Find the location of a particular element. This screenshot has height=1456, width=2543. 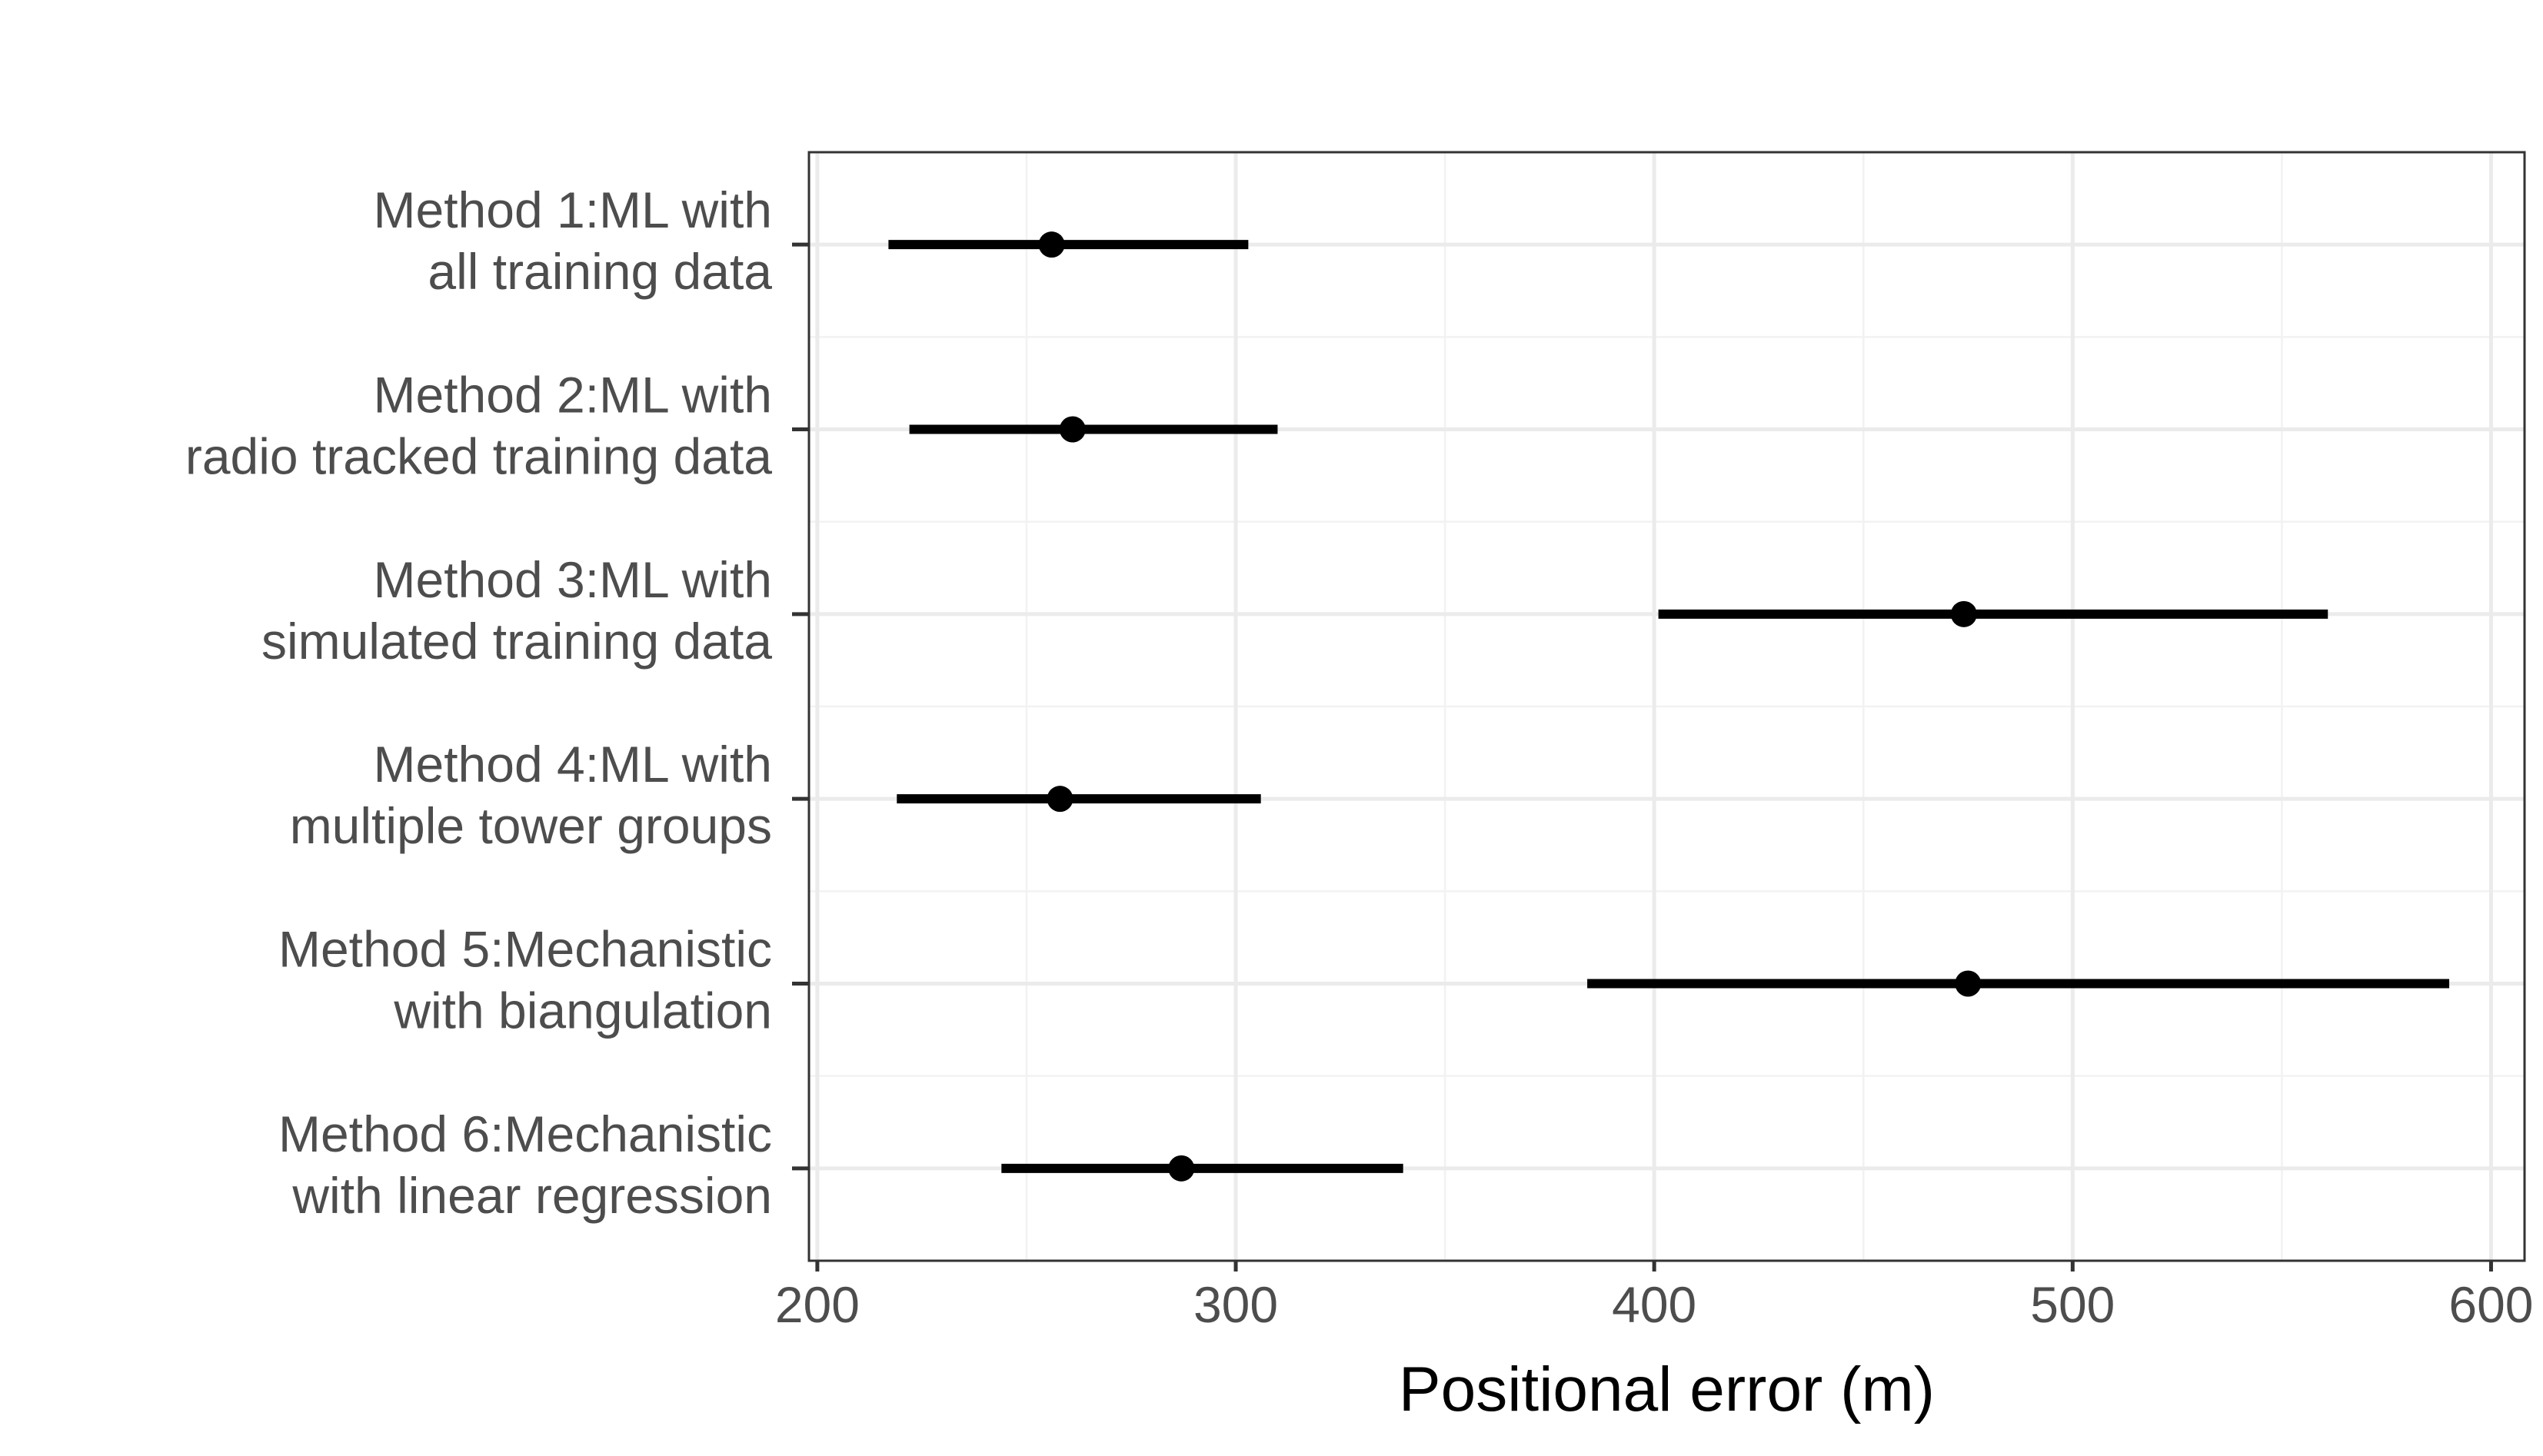

y-tick-label-line: multiple tower groups is located at coordinates (531, 825).